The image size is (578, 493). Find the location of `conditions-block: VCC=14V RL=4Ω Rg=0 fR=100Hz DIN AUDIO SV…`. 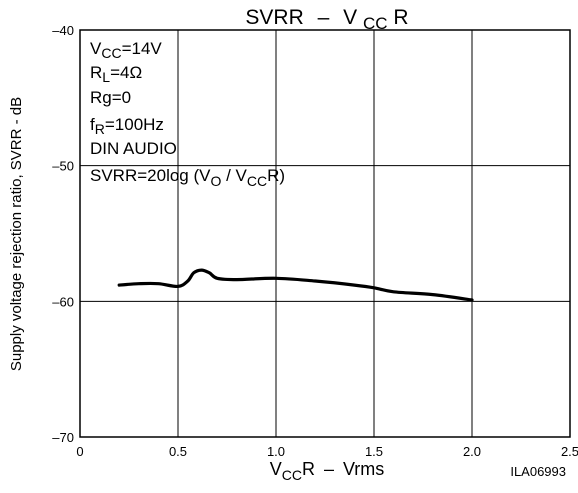

conditions-block: VCC=14V RL=4Ω Rg=0 fR=100Hz DIN AUDIO SV… is located at coordinates (187, 114).